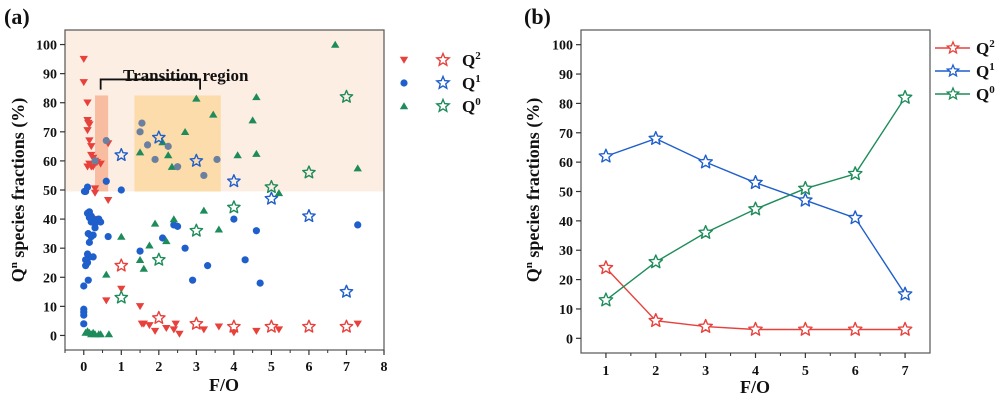 The image size is (1003, 401). Describe the element at coordinates (150, 84) in the screenshot. I see `transition-bracket` at that location.